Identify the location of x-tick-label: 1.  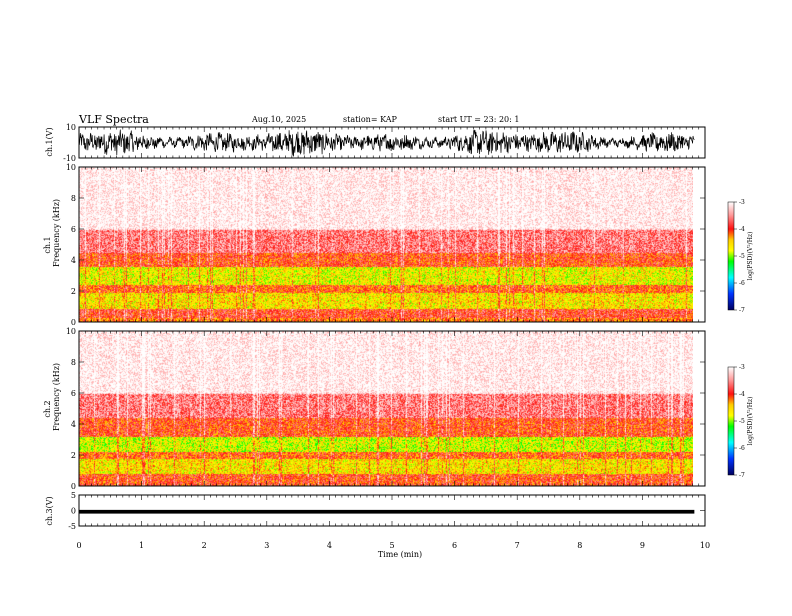
(141, 545).